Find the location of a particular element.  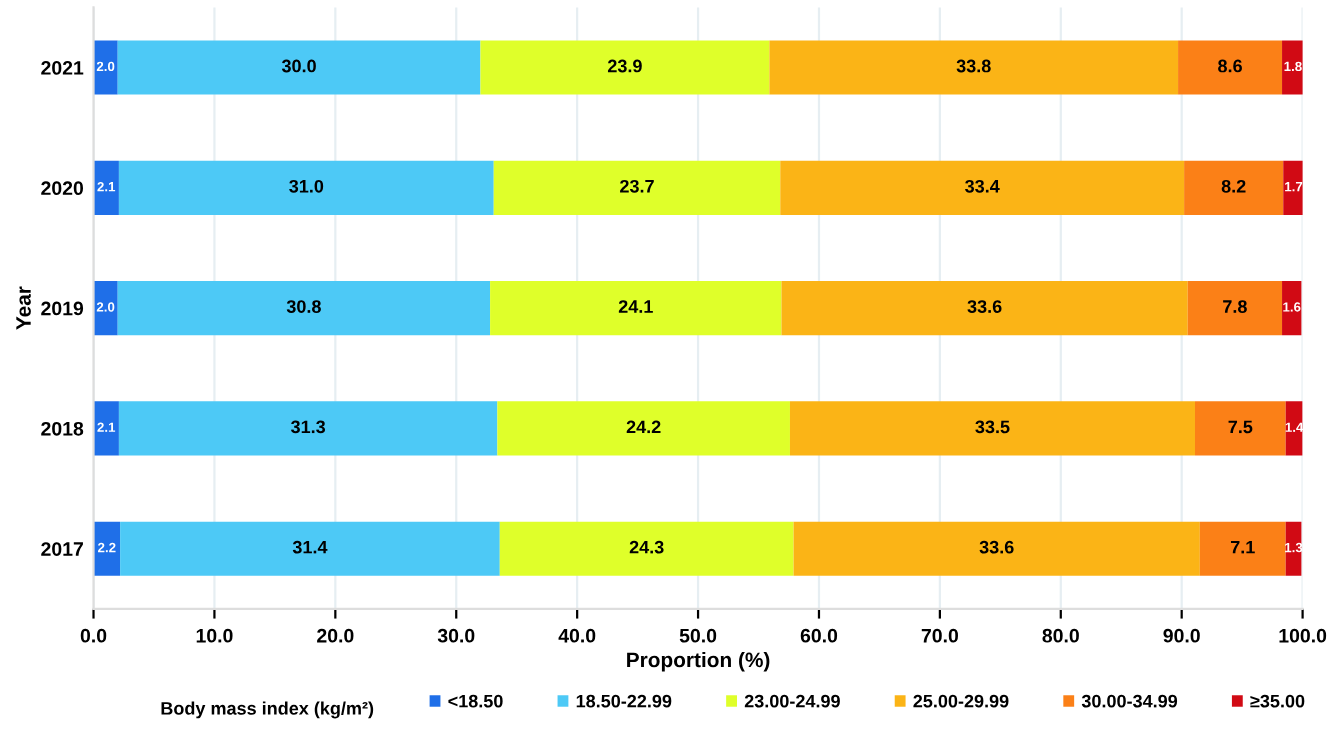

x-tick-label: 80.0 is located at coordinates (1060, 635).